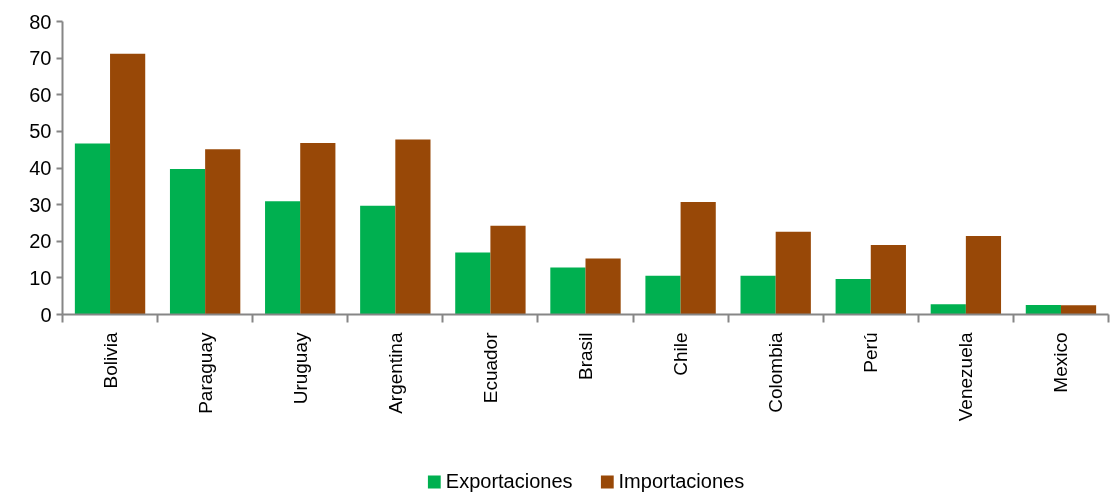 This screenshot has height=495, width=1118. I want to click on x-tick-label: Colombia, so click(776, 372).